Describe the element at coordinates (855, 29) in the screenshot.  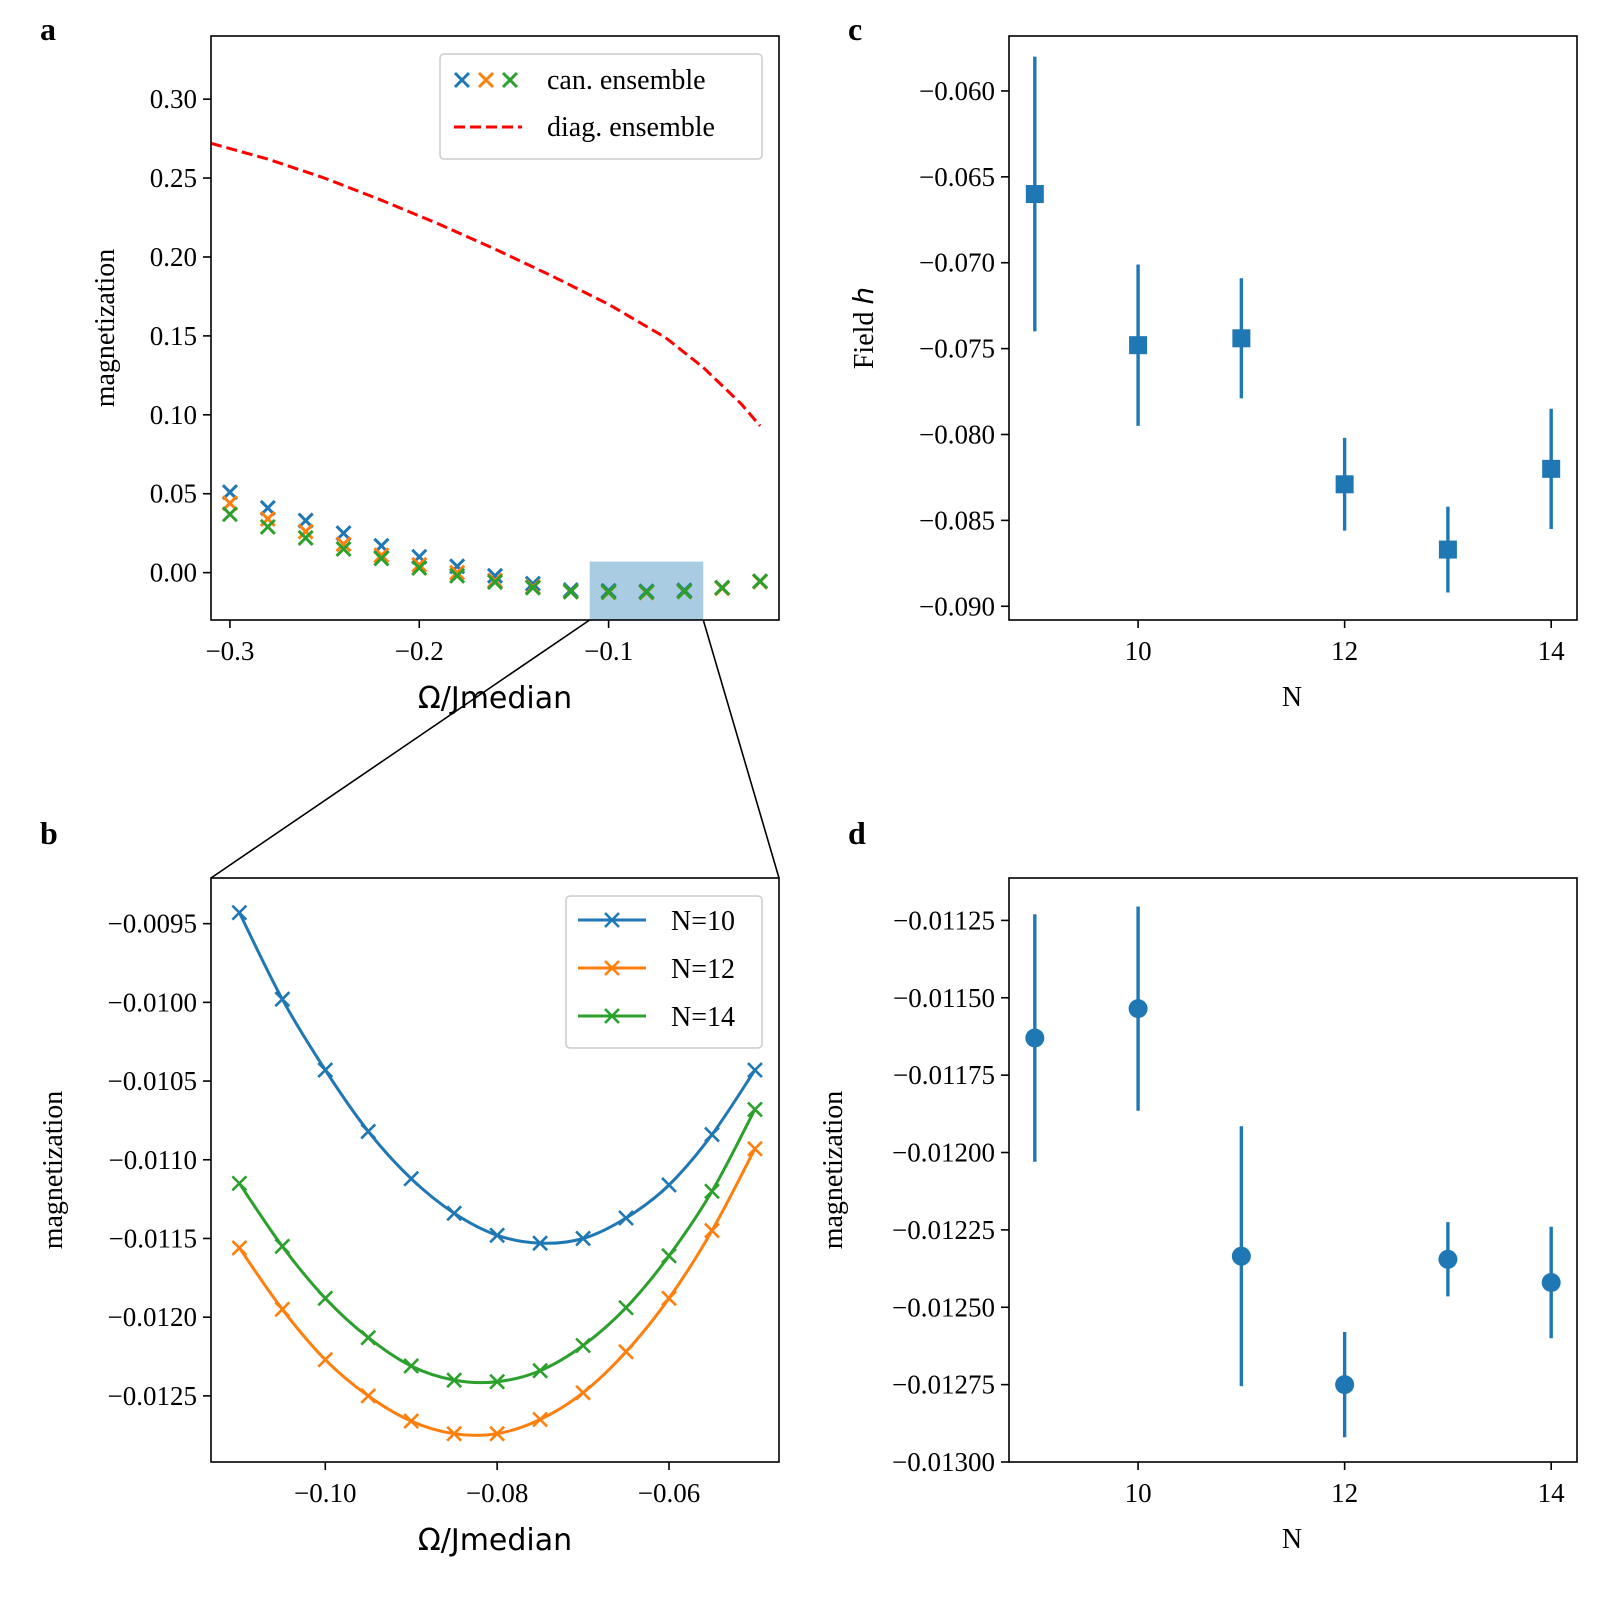
I see `panel-letter-c: c` at that location.